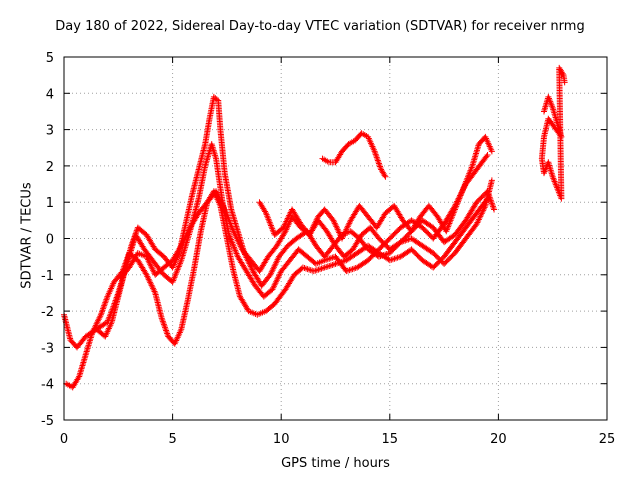 The width and height of the screenshot is (640, 480). I want to click on x-tick-label: 15, so click(390, 439).